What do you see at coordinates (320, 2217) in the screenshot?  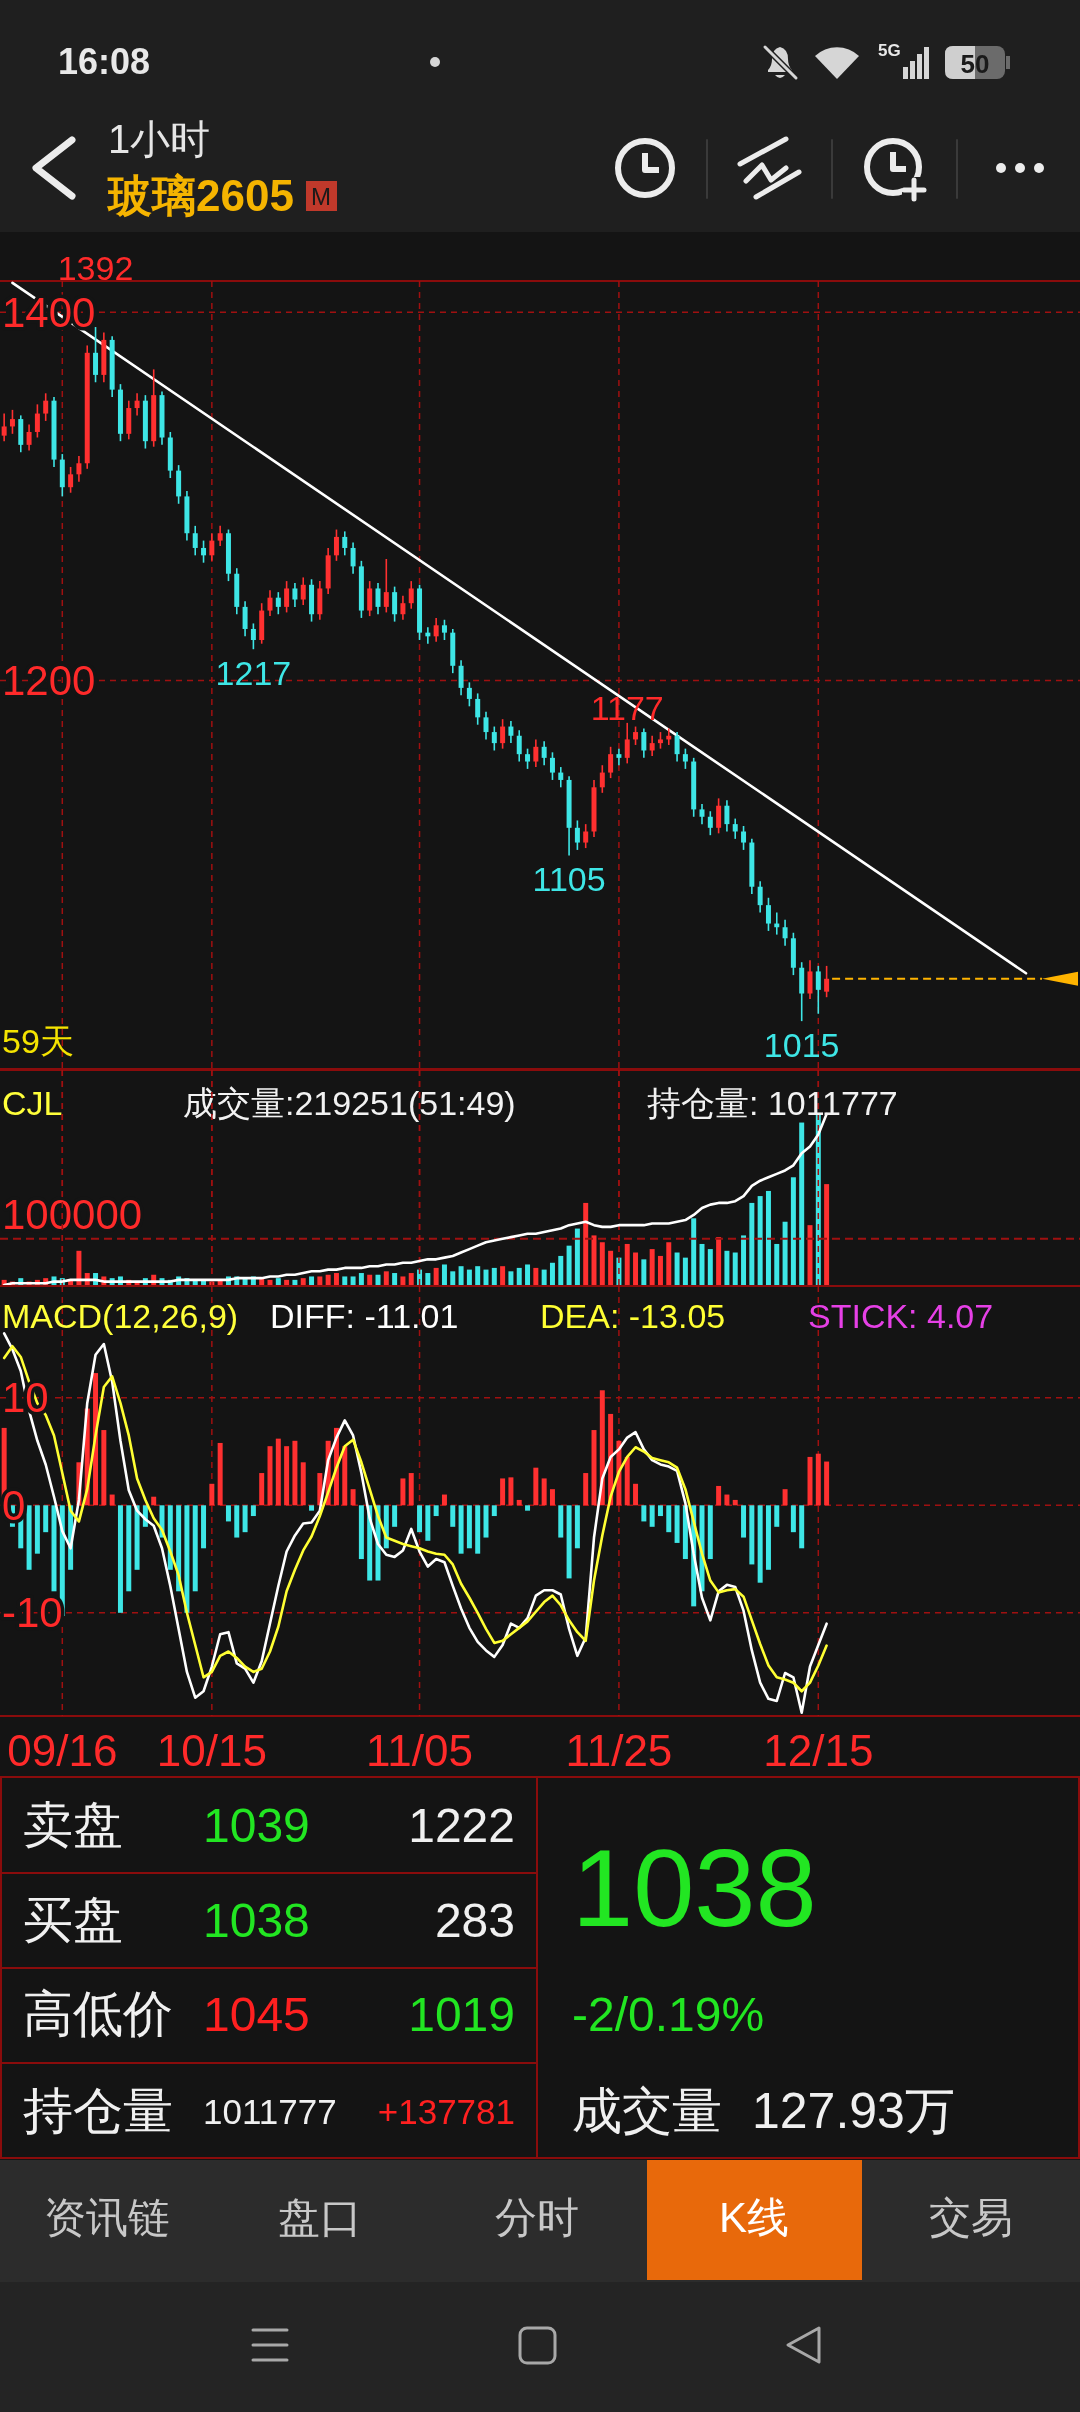 I see `text: 盘口` at bounding box center [320, 2217].